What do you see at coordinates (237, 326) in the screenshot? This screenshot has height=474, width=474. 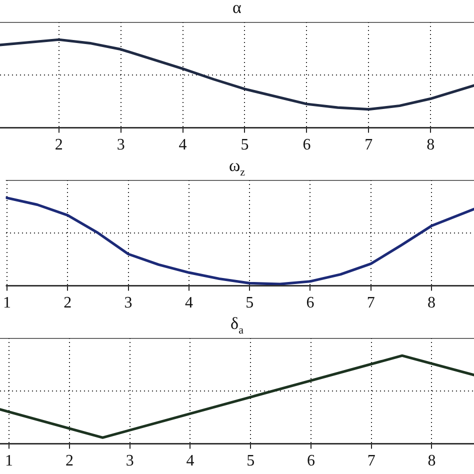 I see `chart-title: δ$_{a}$` at bounding box center [237, 326].